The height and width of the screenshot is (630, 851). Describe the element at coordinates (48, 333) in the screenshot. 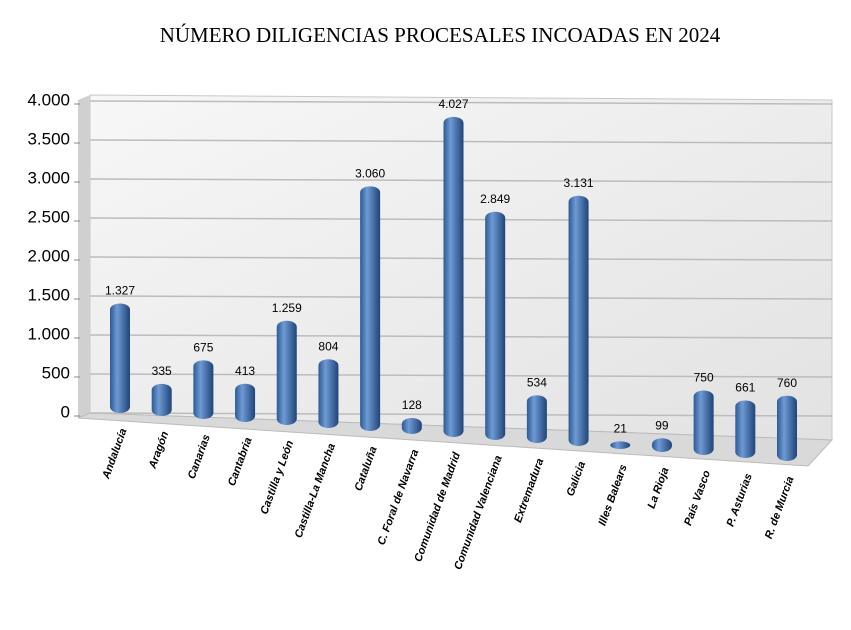

I see `y-tick-label: 1.000` at that location.